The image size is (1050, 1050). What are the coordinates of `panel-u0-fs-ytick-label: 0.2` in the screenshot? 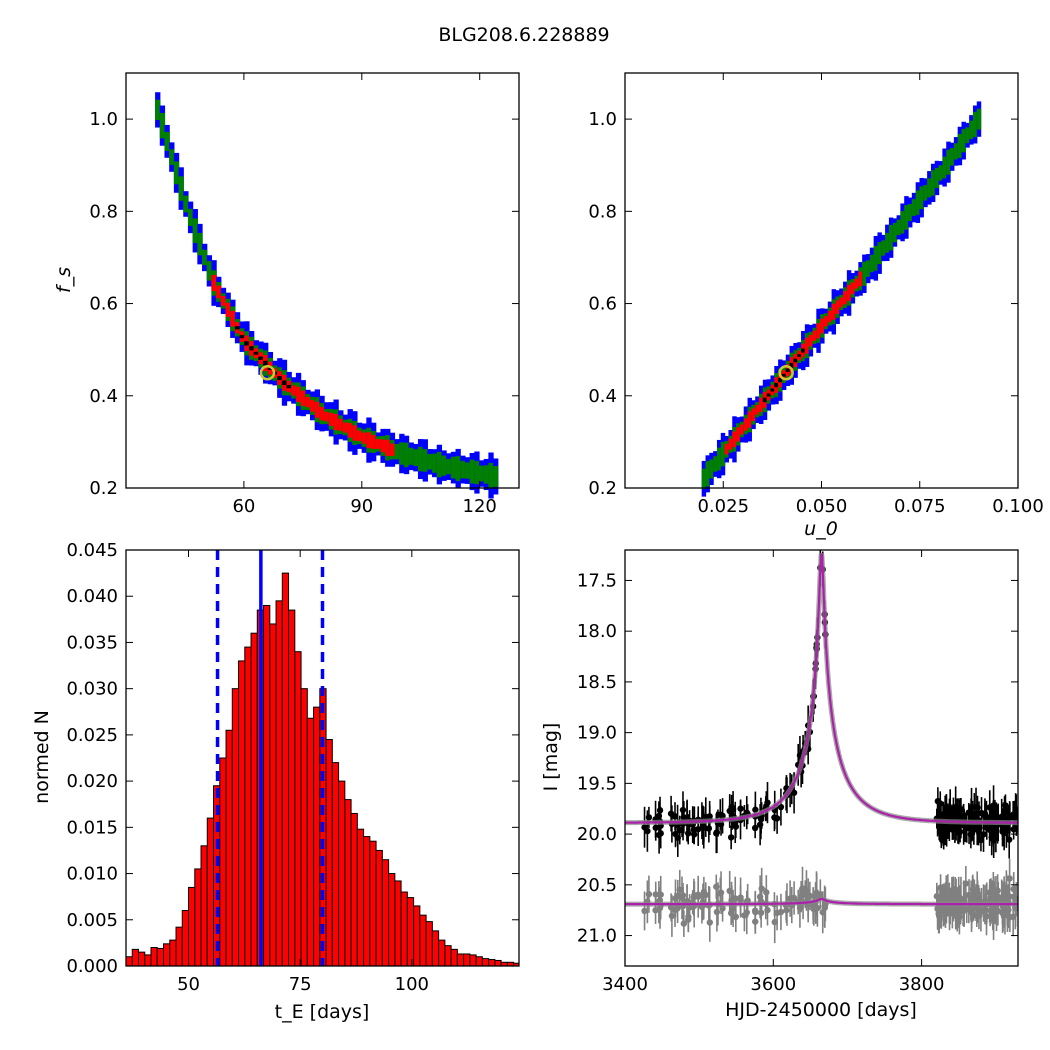 It's located at (602, 488).